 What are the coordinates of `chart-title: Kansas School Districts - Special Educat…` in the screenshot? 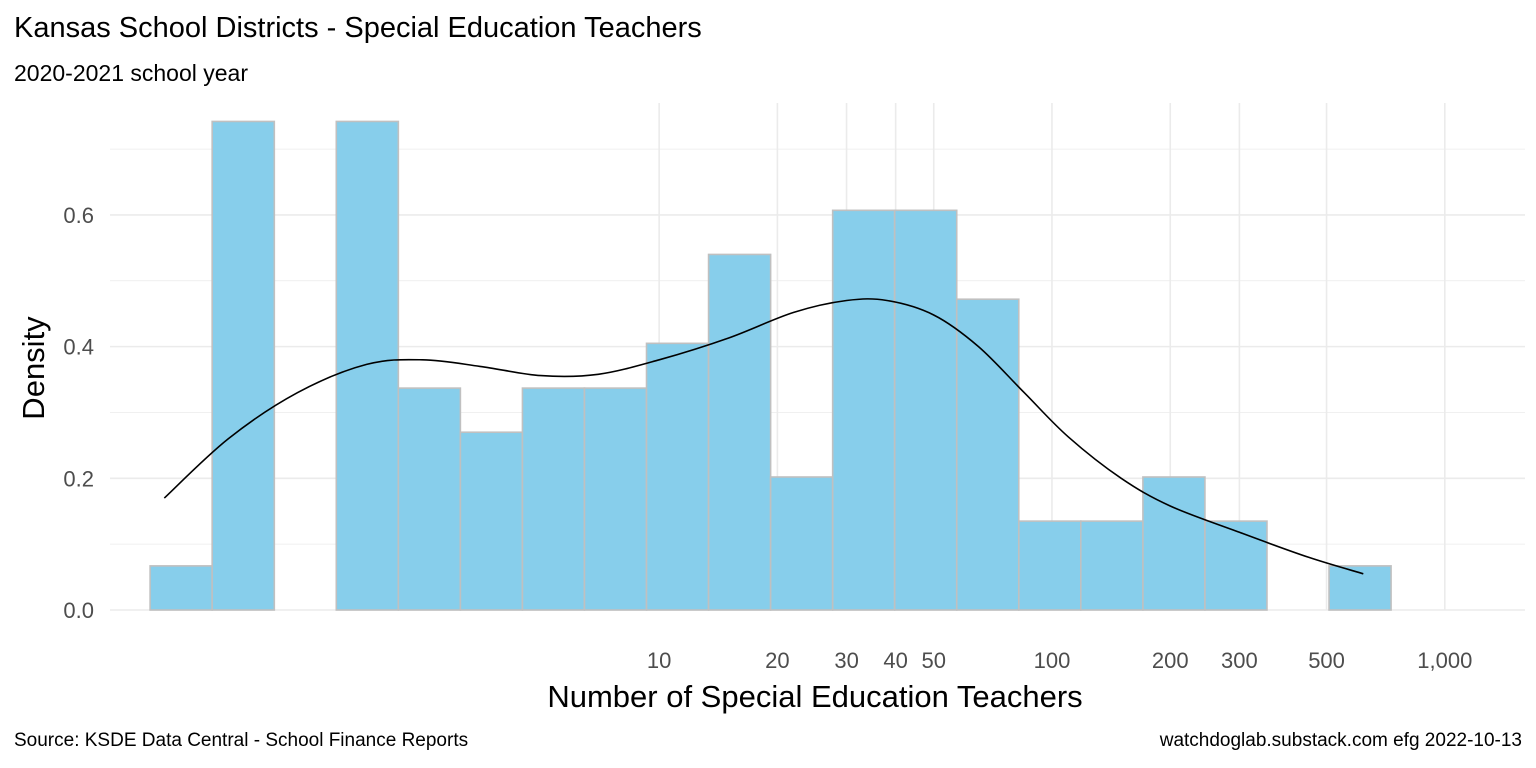 It's located at (358, 28).